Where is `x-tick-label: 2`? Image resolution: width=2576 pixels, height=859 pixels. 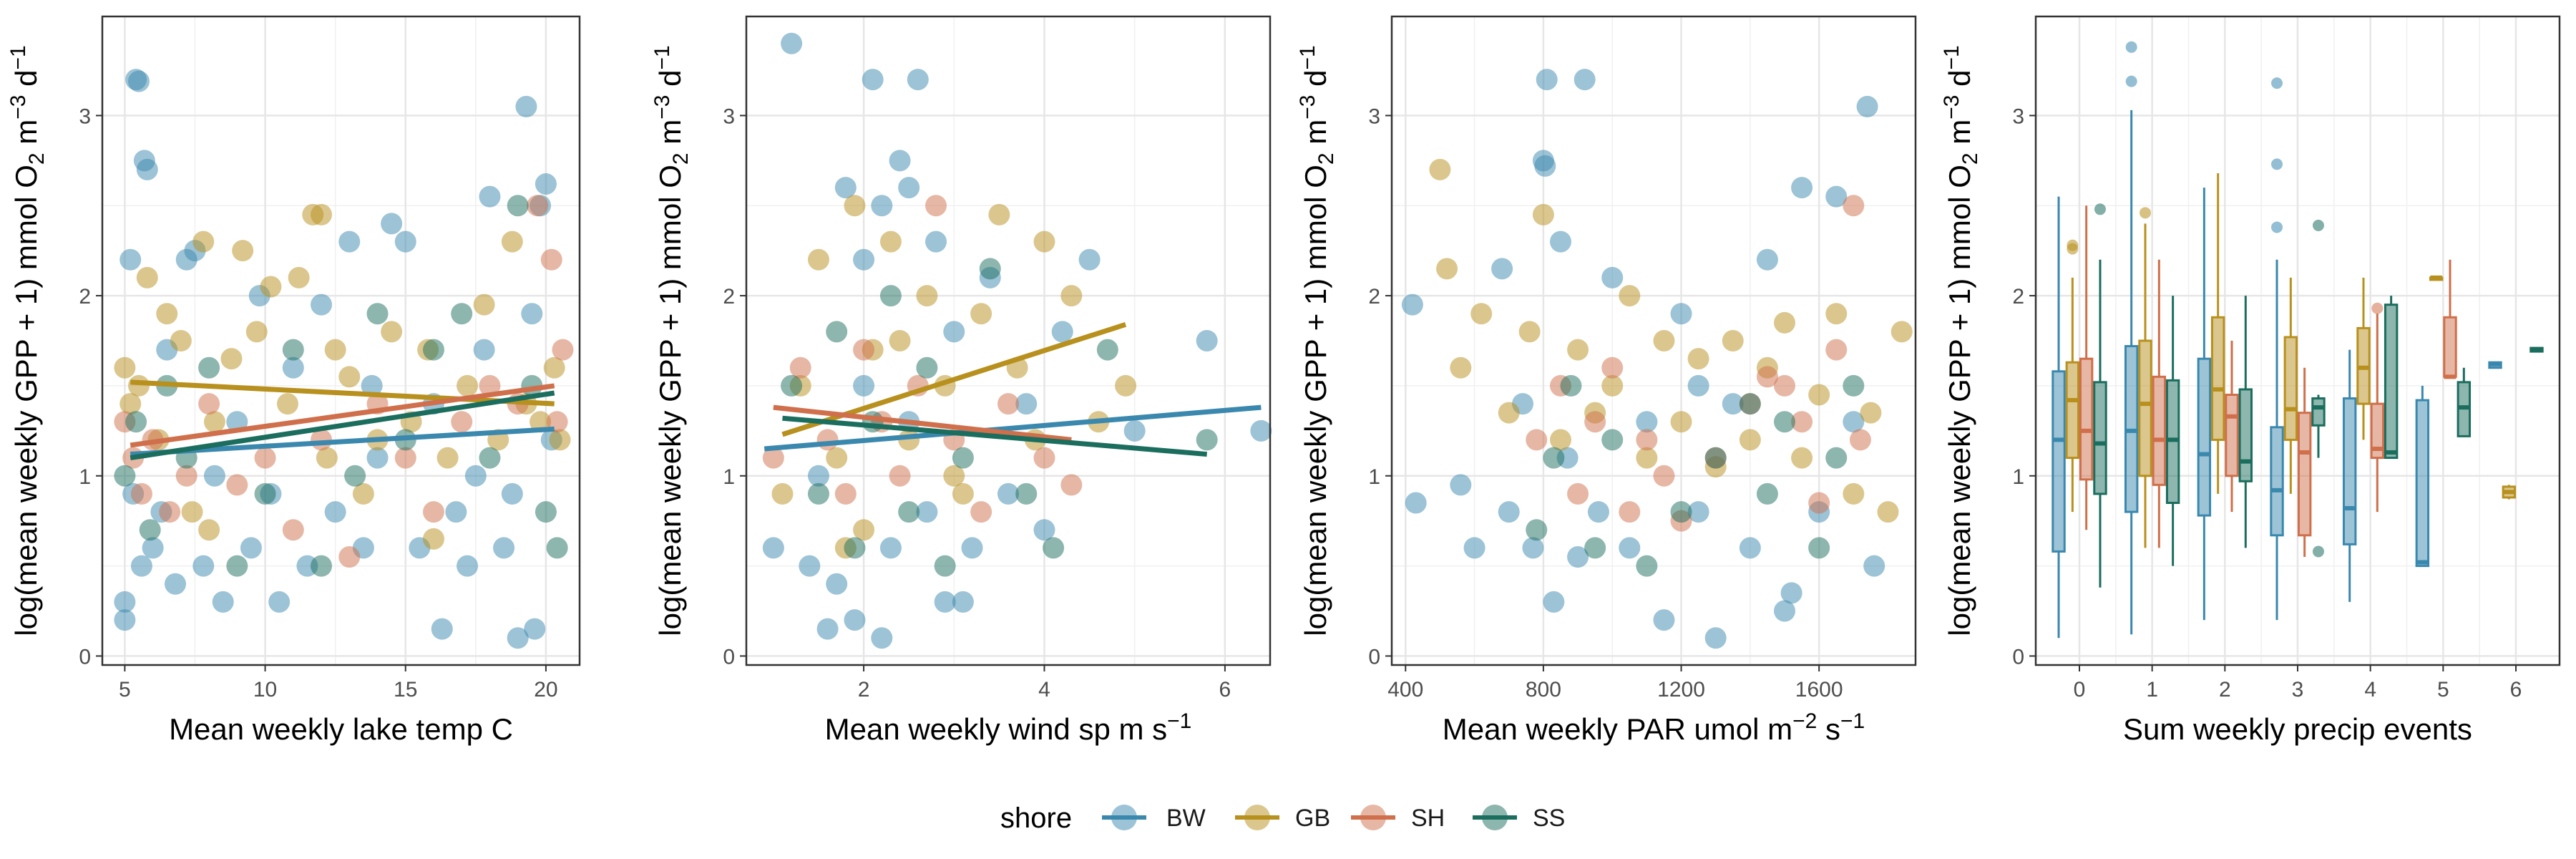
x-tick-label: 2 is located at coordinates (2225, 690).